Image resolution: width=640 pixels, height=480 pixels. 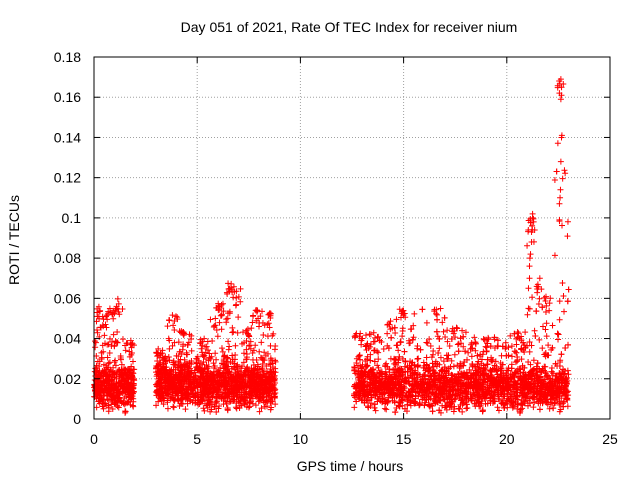 What do you see at coordinates (67, 97) in the screenshot?
I see `y-tick-label: 0.16` at bounding box center [67, 97].